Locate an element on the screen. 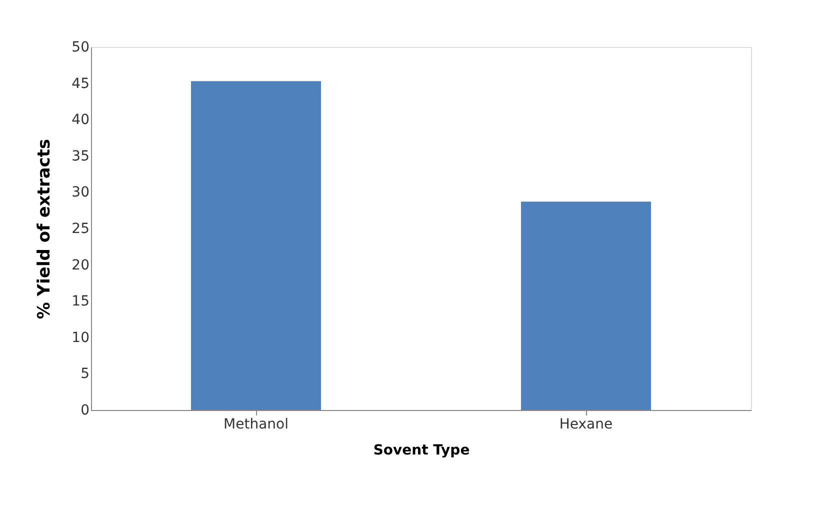 The width and height of the screenshot is (828, 507). y-tick-label: 0 is located at coordinates (85, 410).